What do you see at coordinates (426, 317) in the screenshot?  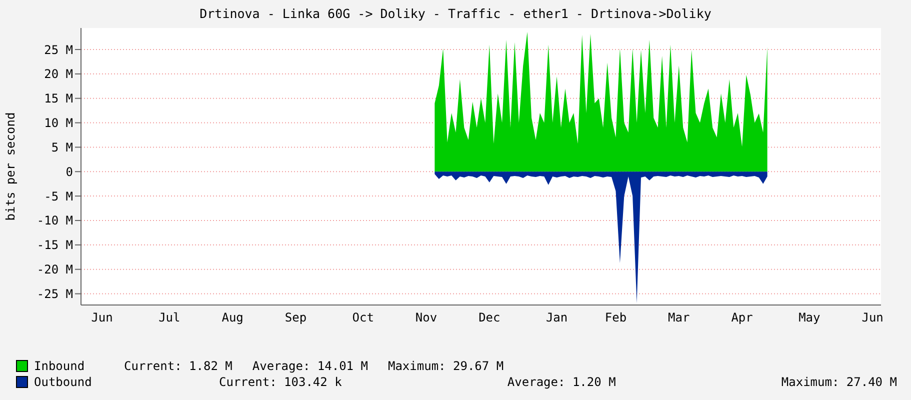 I see `x-tick-label: Nov` at bounding box center [426, 317].